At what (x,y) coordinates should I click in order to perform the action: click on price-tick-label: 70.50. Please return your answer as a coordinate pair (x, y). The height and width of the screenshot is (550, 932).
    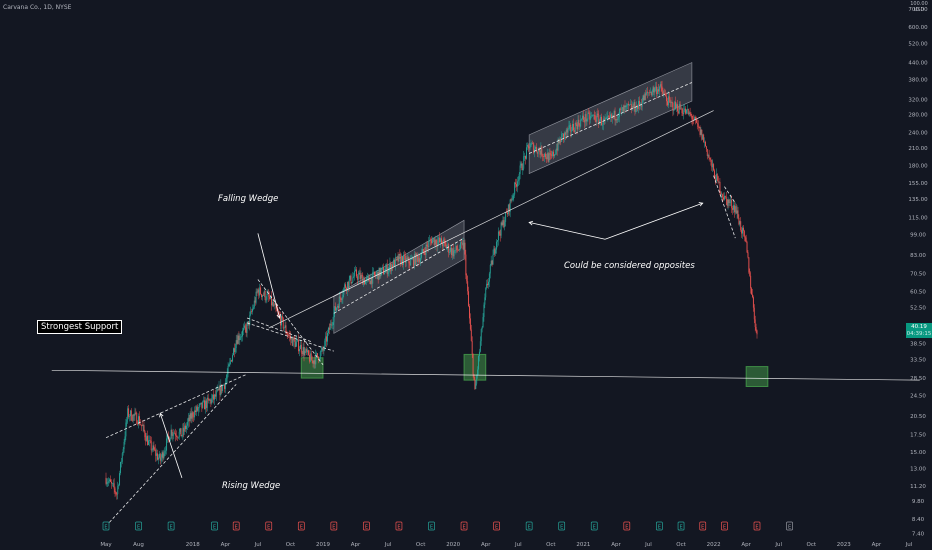
    Looking at the image, I should click on (918, 275).